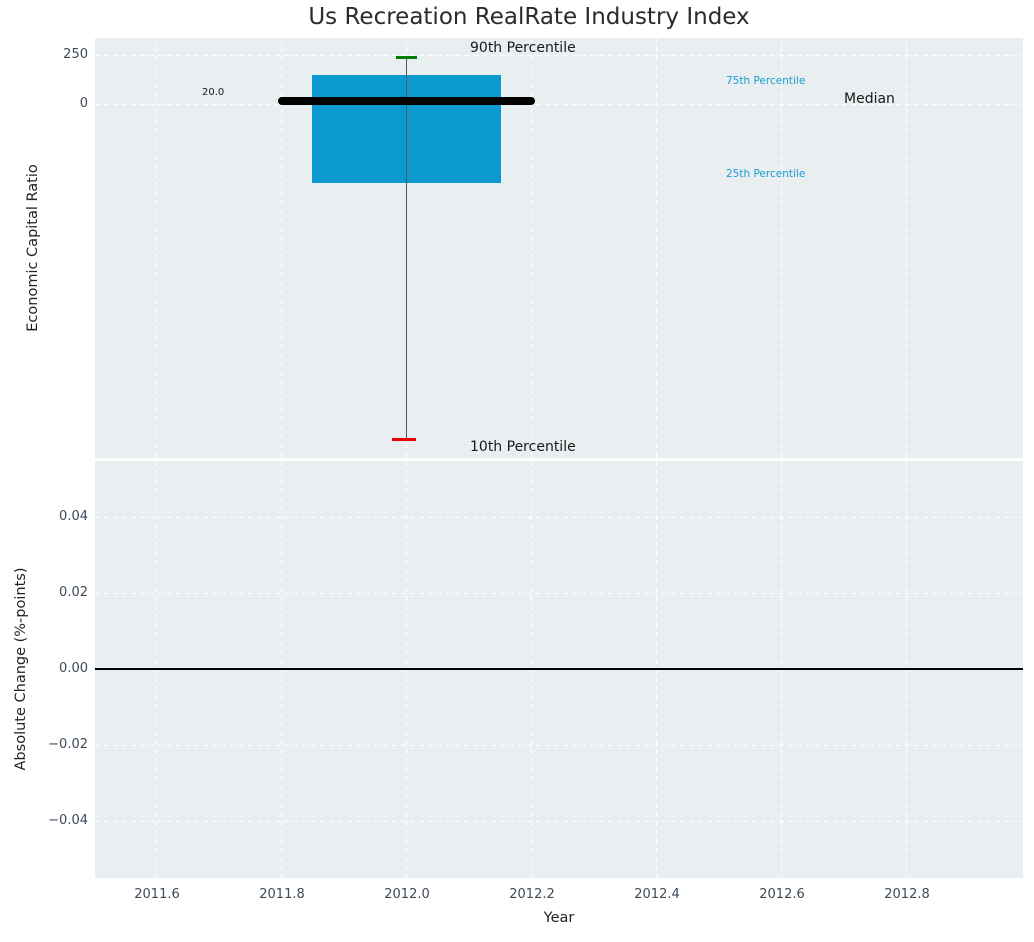 Image resolution: width=1034 pixels, height=942 pixels. I want to click on y-tick-label: 250, so click(75, 54).